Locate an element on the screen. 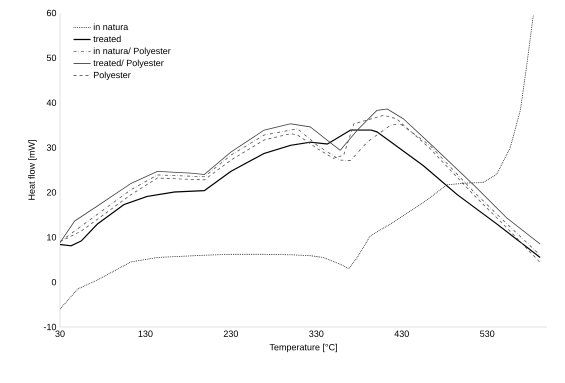 The image size is (565, 383). y-tick-label: 40 is located at coordinates (51, 103).